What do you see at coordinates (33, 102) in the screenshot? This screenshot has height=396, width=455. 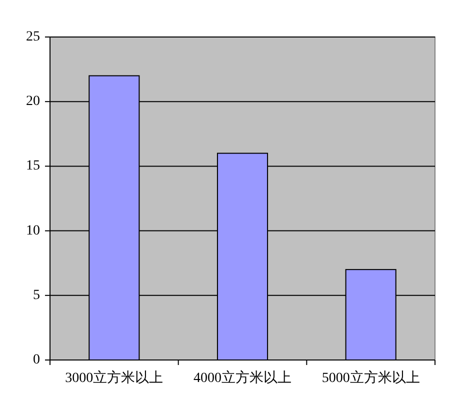 I see `y-tick-label: 20` at bounding box center [33, 102].